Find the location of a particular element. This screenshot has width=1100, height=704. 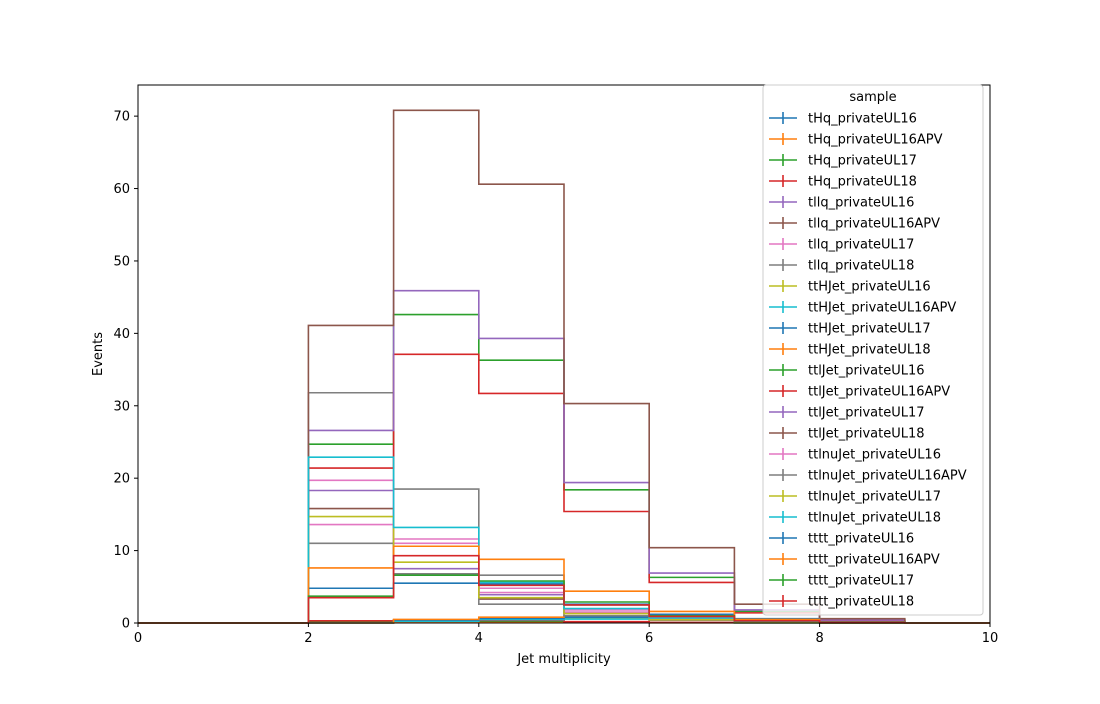

y-tick-label: 20 is located at coordinates (121, 479).